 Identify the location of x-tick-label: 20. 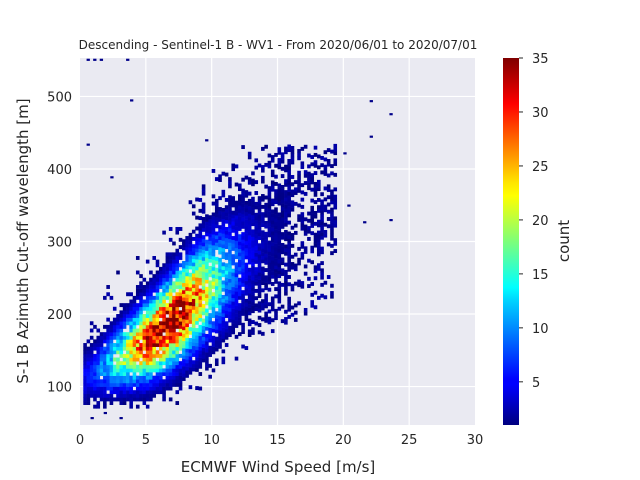
(343, 440).